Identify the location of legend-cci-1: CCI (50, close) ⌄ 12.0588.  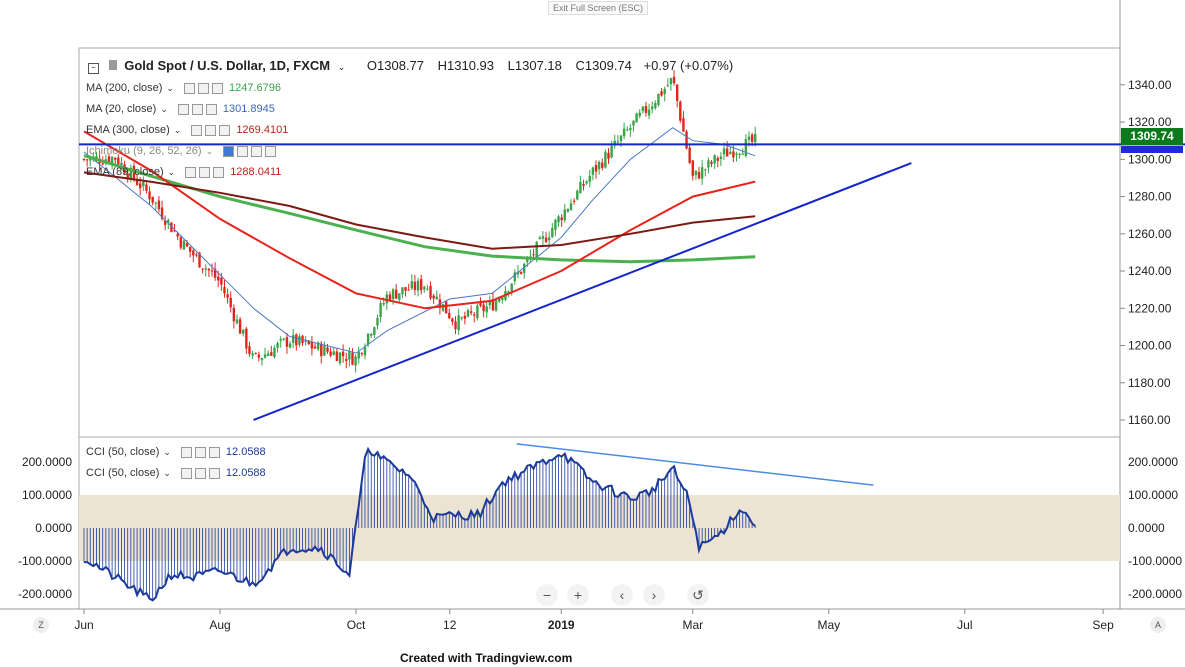
(176, 452).